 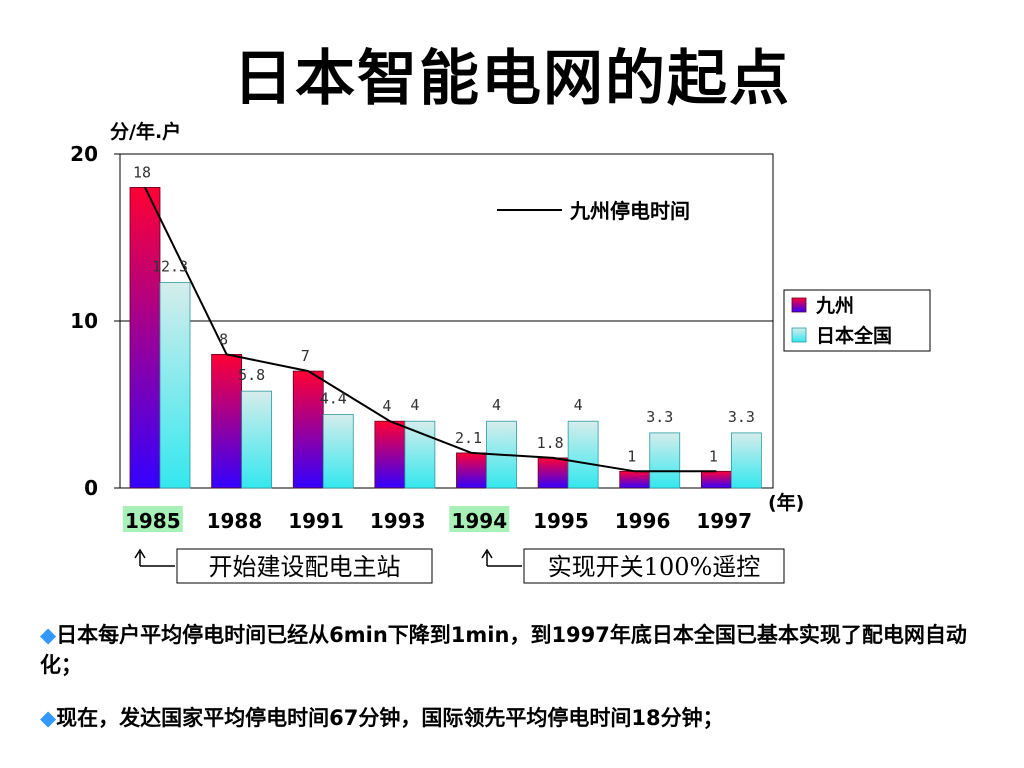 What do you see at coordinates (665, 460) in the screenshot?
I see `bar-japan-1996` at bounding box center [665, 460].